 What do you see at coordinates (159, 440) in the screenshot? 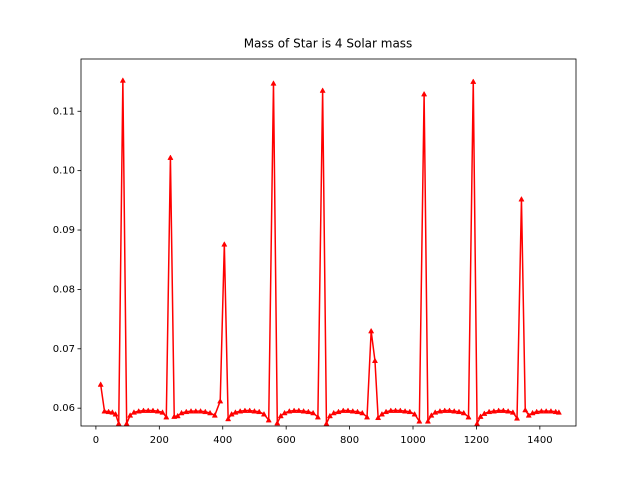
I see `x-tick-label: 200` at bounding box center [159, 440].